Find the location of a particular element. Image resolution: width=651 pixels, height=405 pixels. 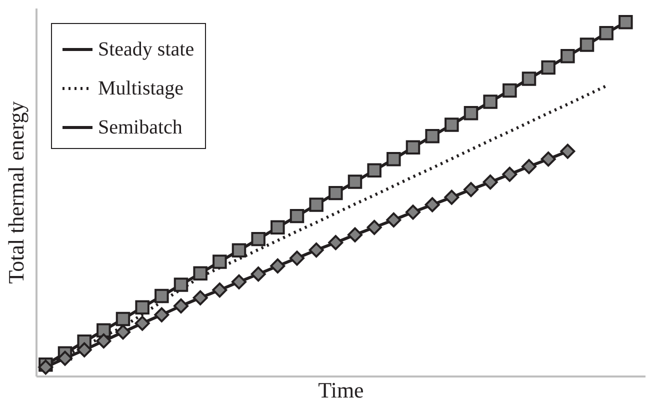

legend-label: Multistage is located at coordinates (141, 89).